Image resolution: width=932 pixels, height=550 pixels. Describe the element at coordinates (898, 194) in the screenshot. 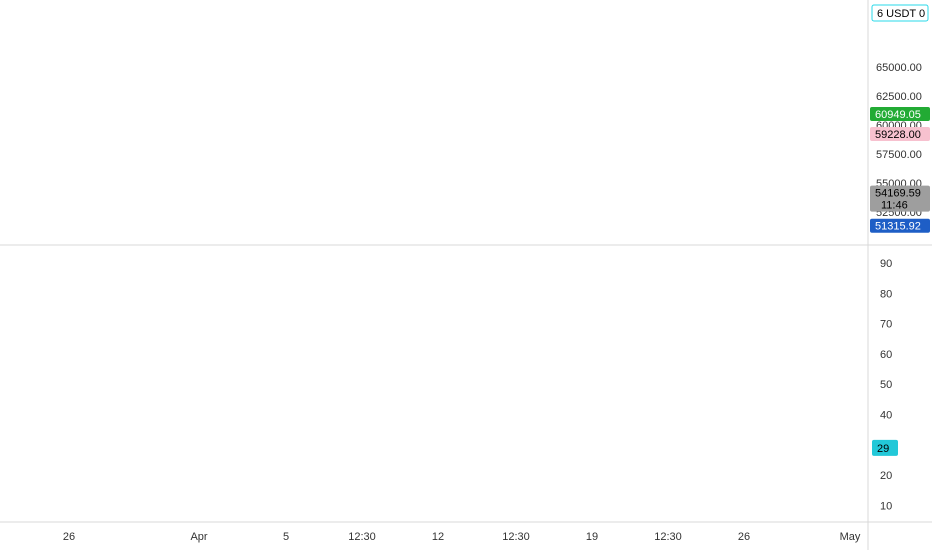

I see `price-axis-label-text: 54169.59` at that location.